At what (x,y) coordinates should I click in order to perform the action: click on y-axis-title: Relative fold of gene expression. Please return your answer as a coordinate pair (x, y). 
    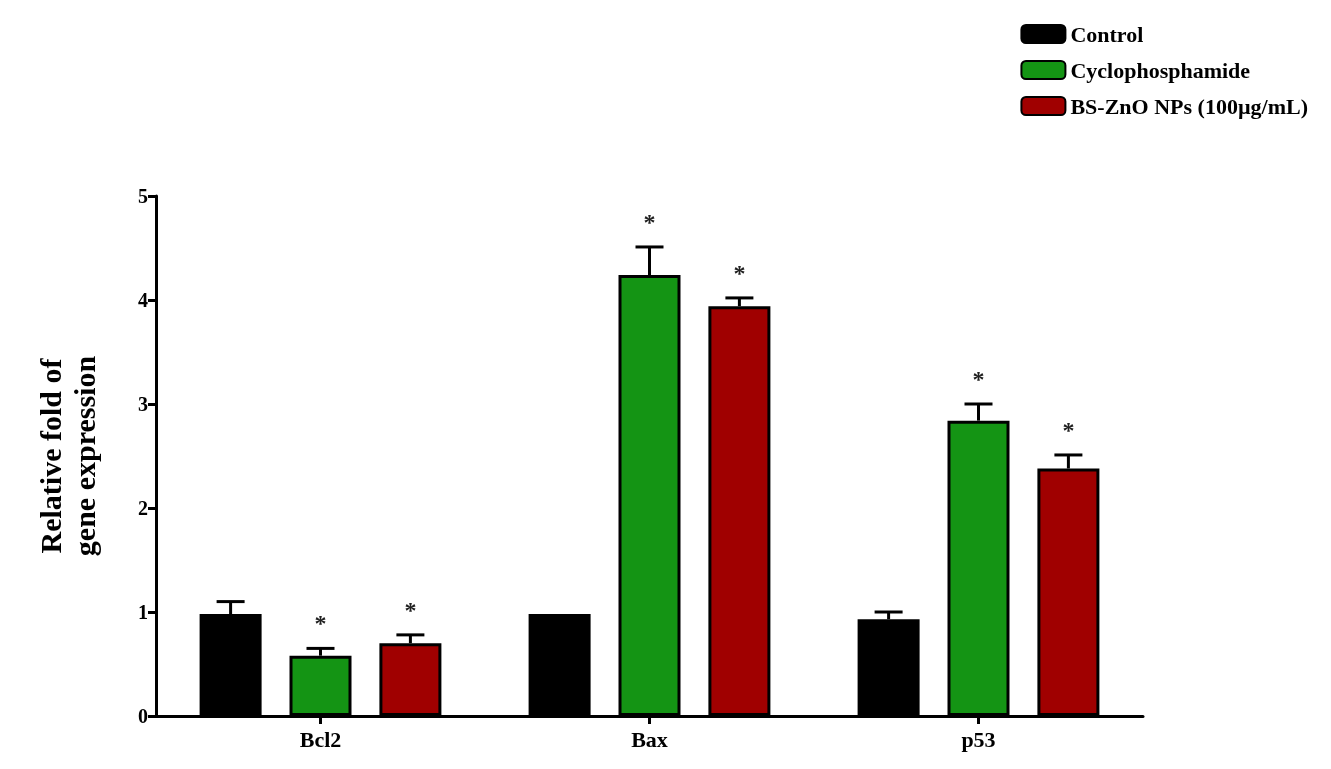
    Looking at the image, I should click on (67, 456).